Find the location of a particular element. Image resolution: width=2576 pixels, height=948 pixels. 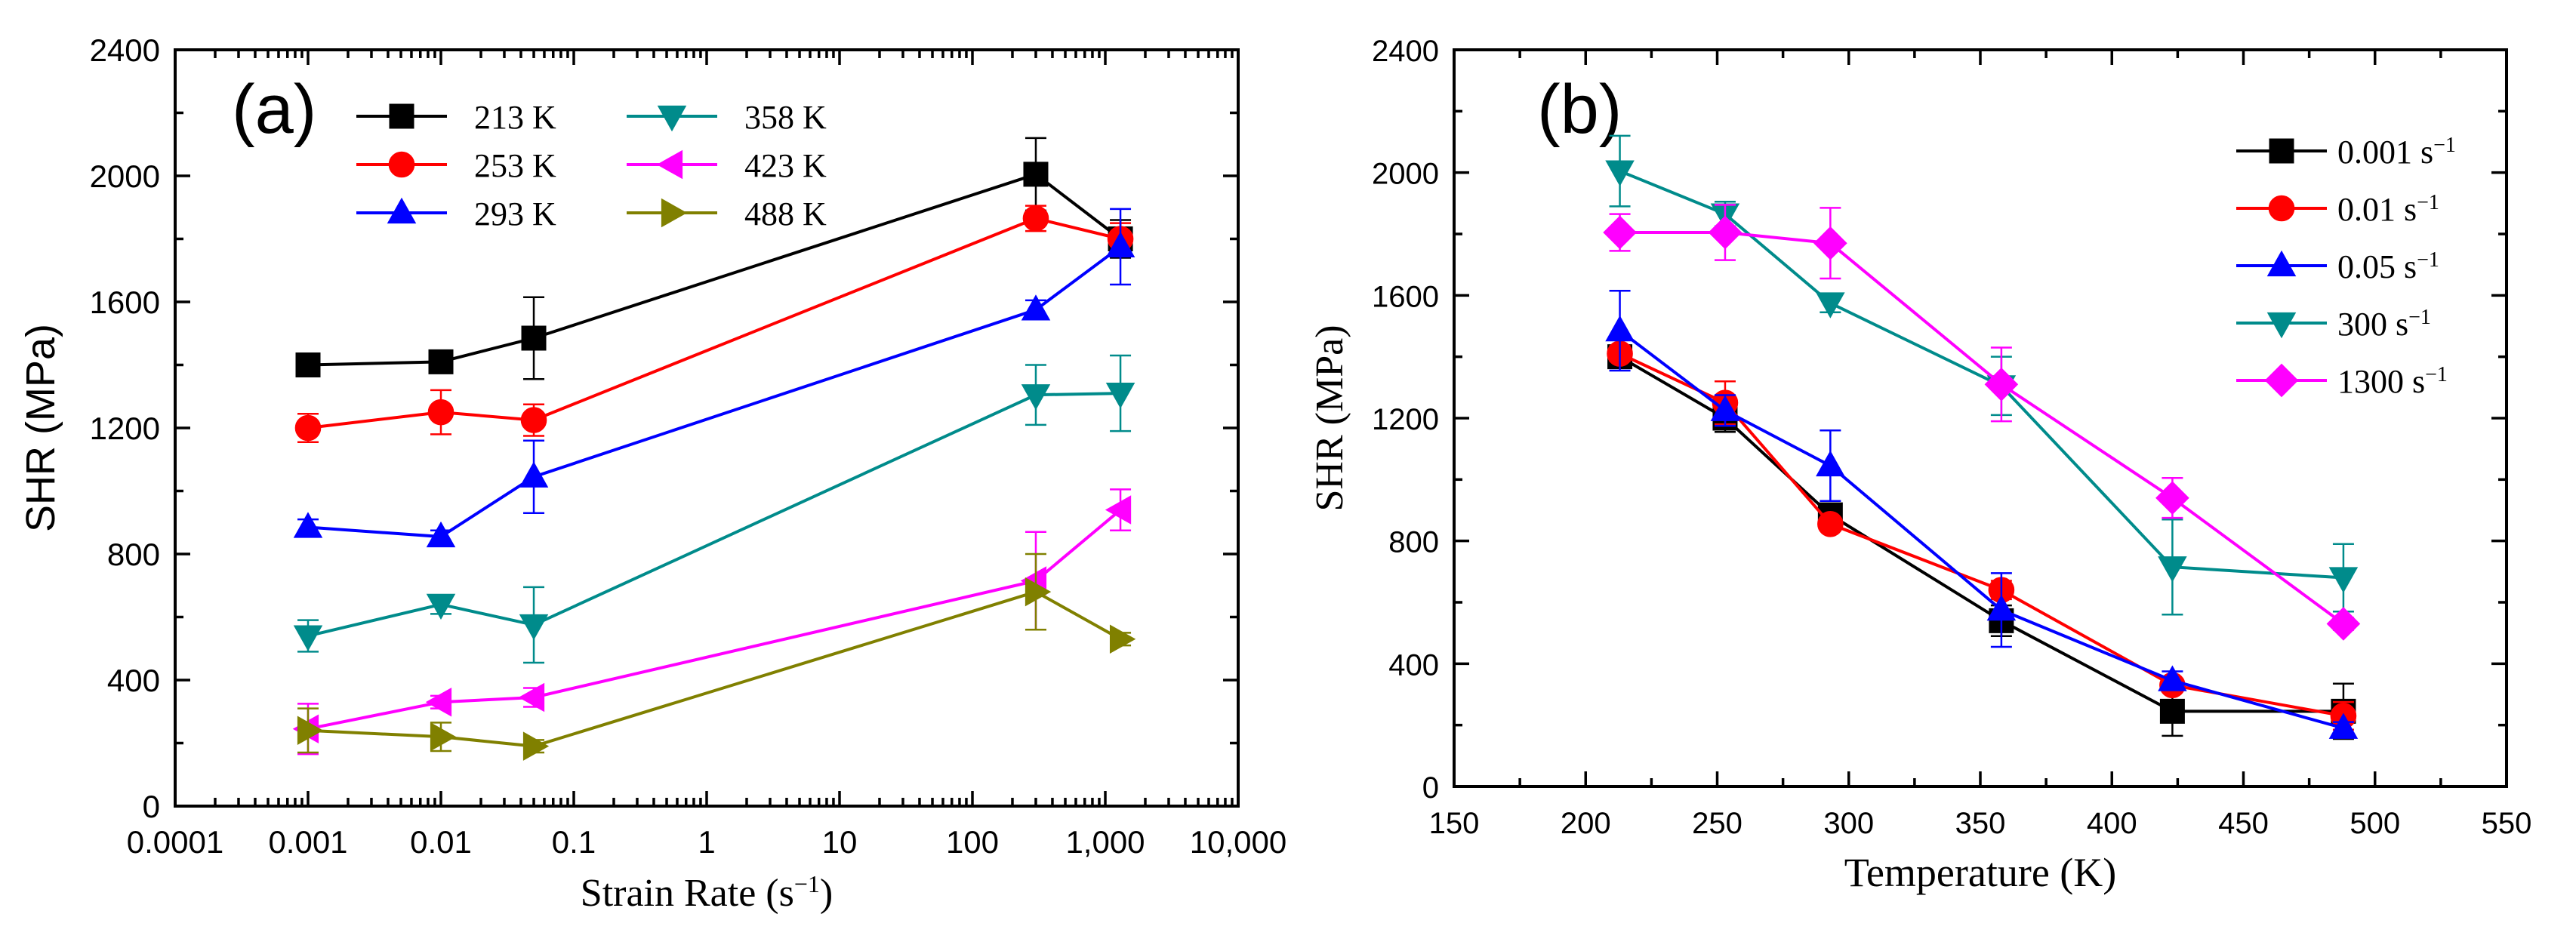

legend-label: 358 K is located at coordinates (786, 118).